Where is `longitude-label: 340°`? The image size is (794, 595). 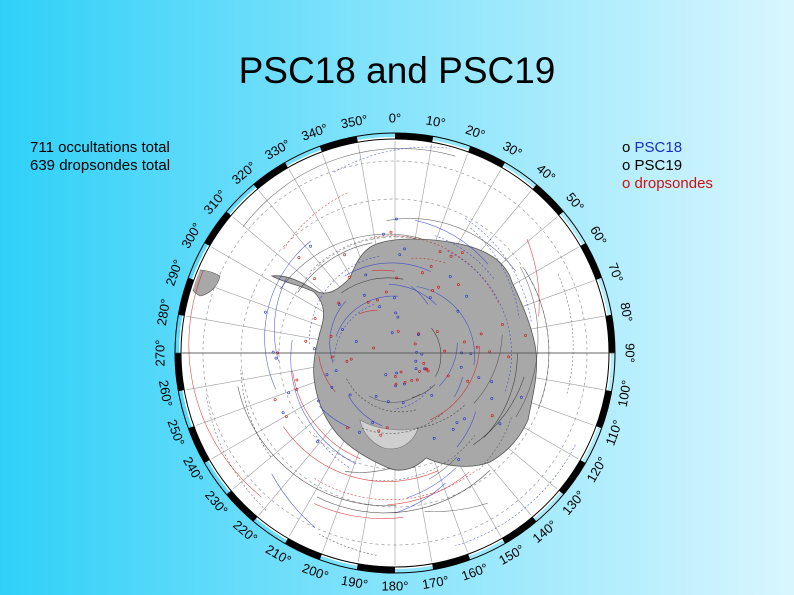 longitude-label: 340° is located at coordinates (314, 131).